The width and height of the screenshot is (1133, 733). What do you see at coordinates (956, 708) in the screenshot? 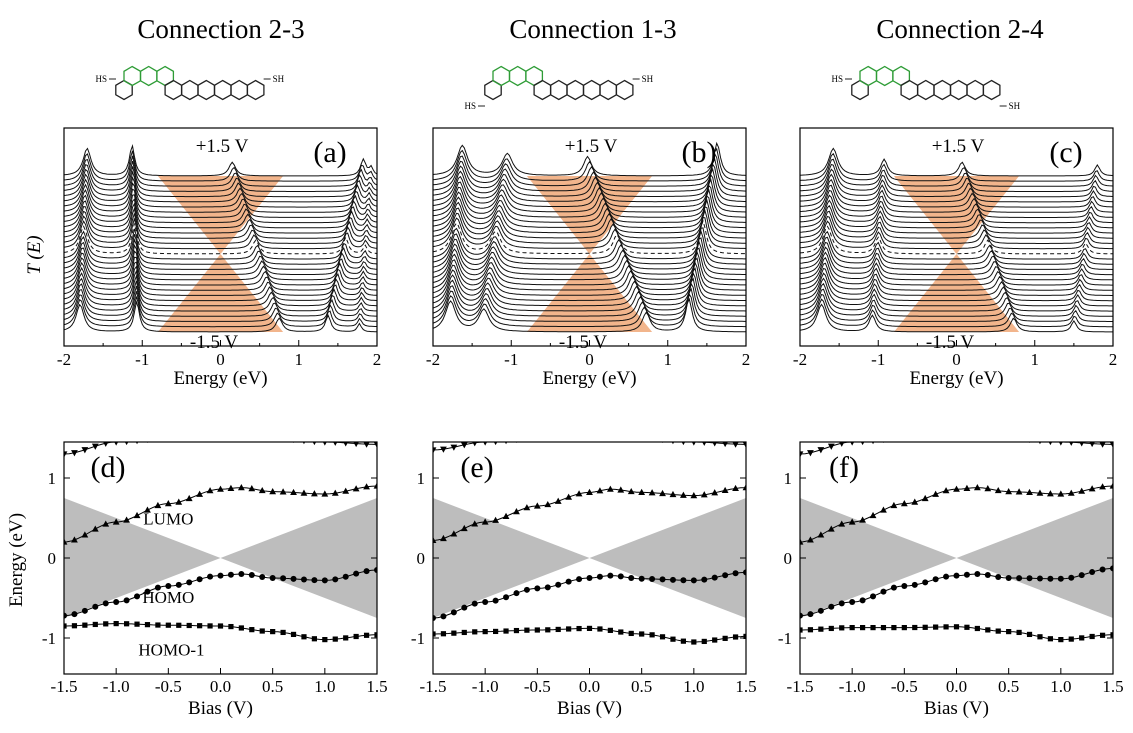
I see `x-axis-label: Bias (V)` at bounding box center [956, 708].